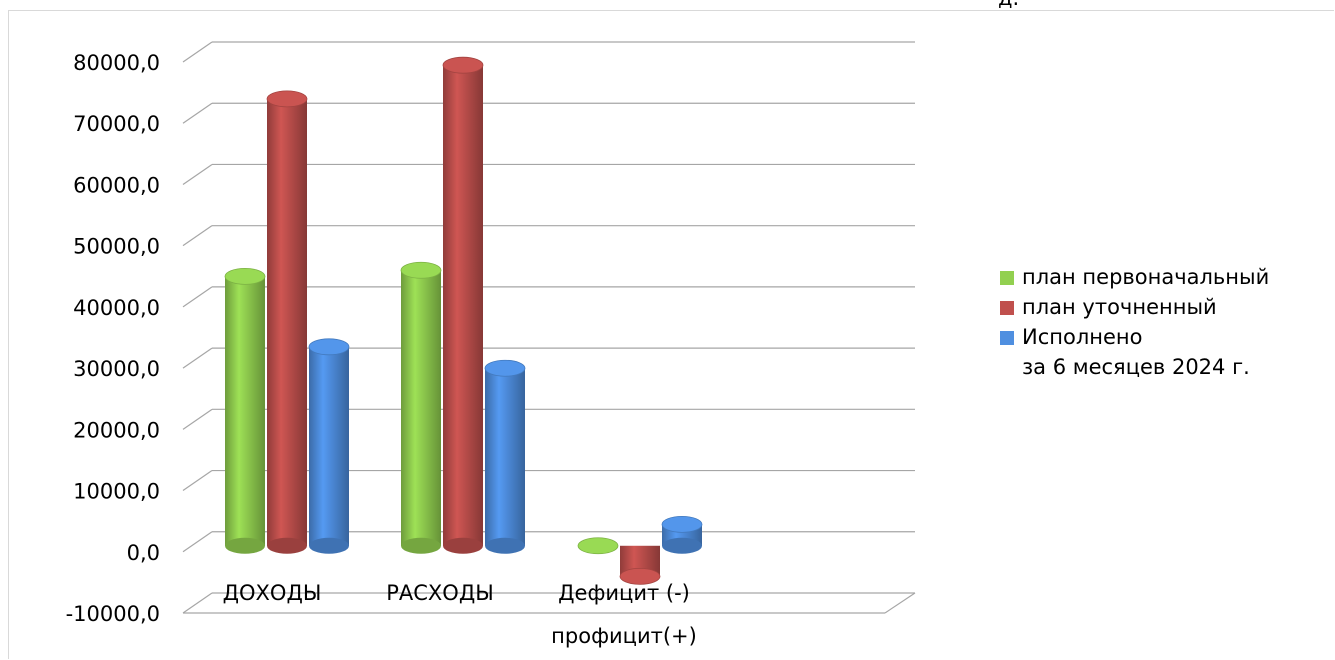 The width and height of the screenshot is (1335, 660). Describe the element at coordinates (1082, 337) in the screenshot. I see `legend-label-executed-line1: Исполнено` at that location.